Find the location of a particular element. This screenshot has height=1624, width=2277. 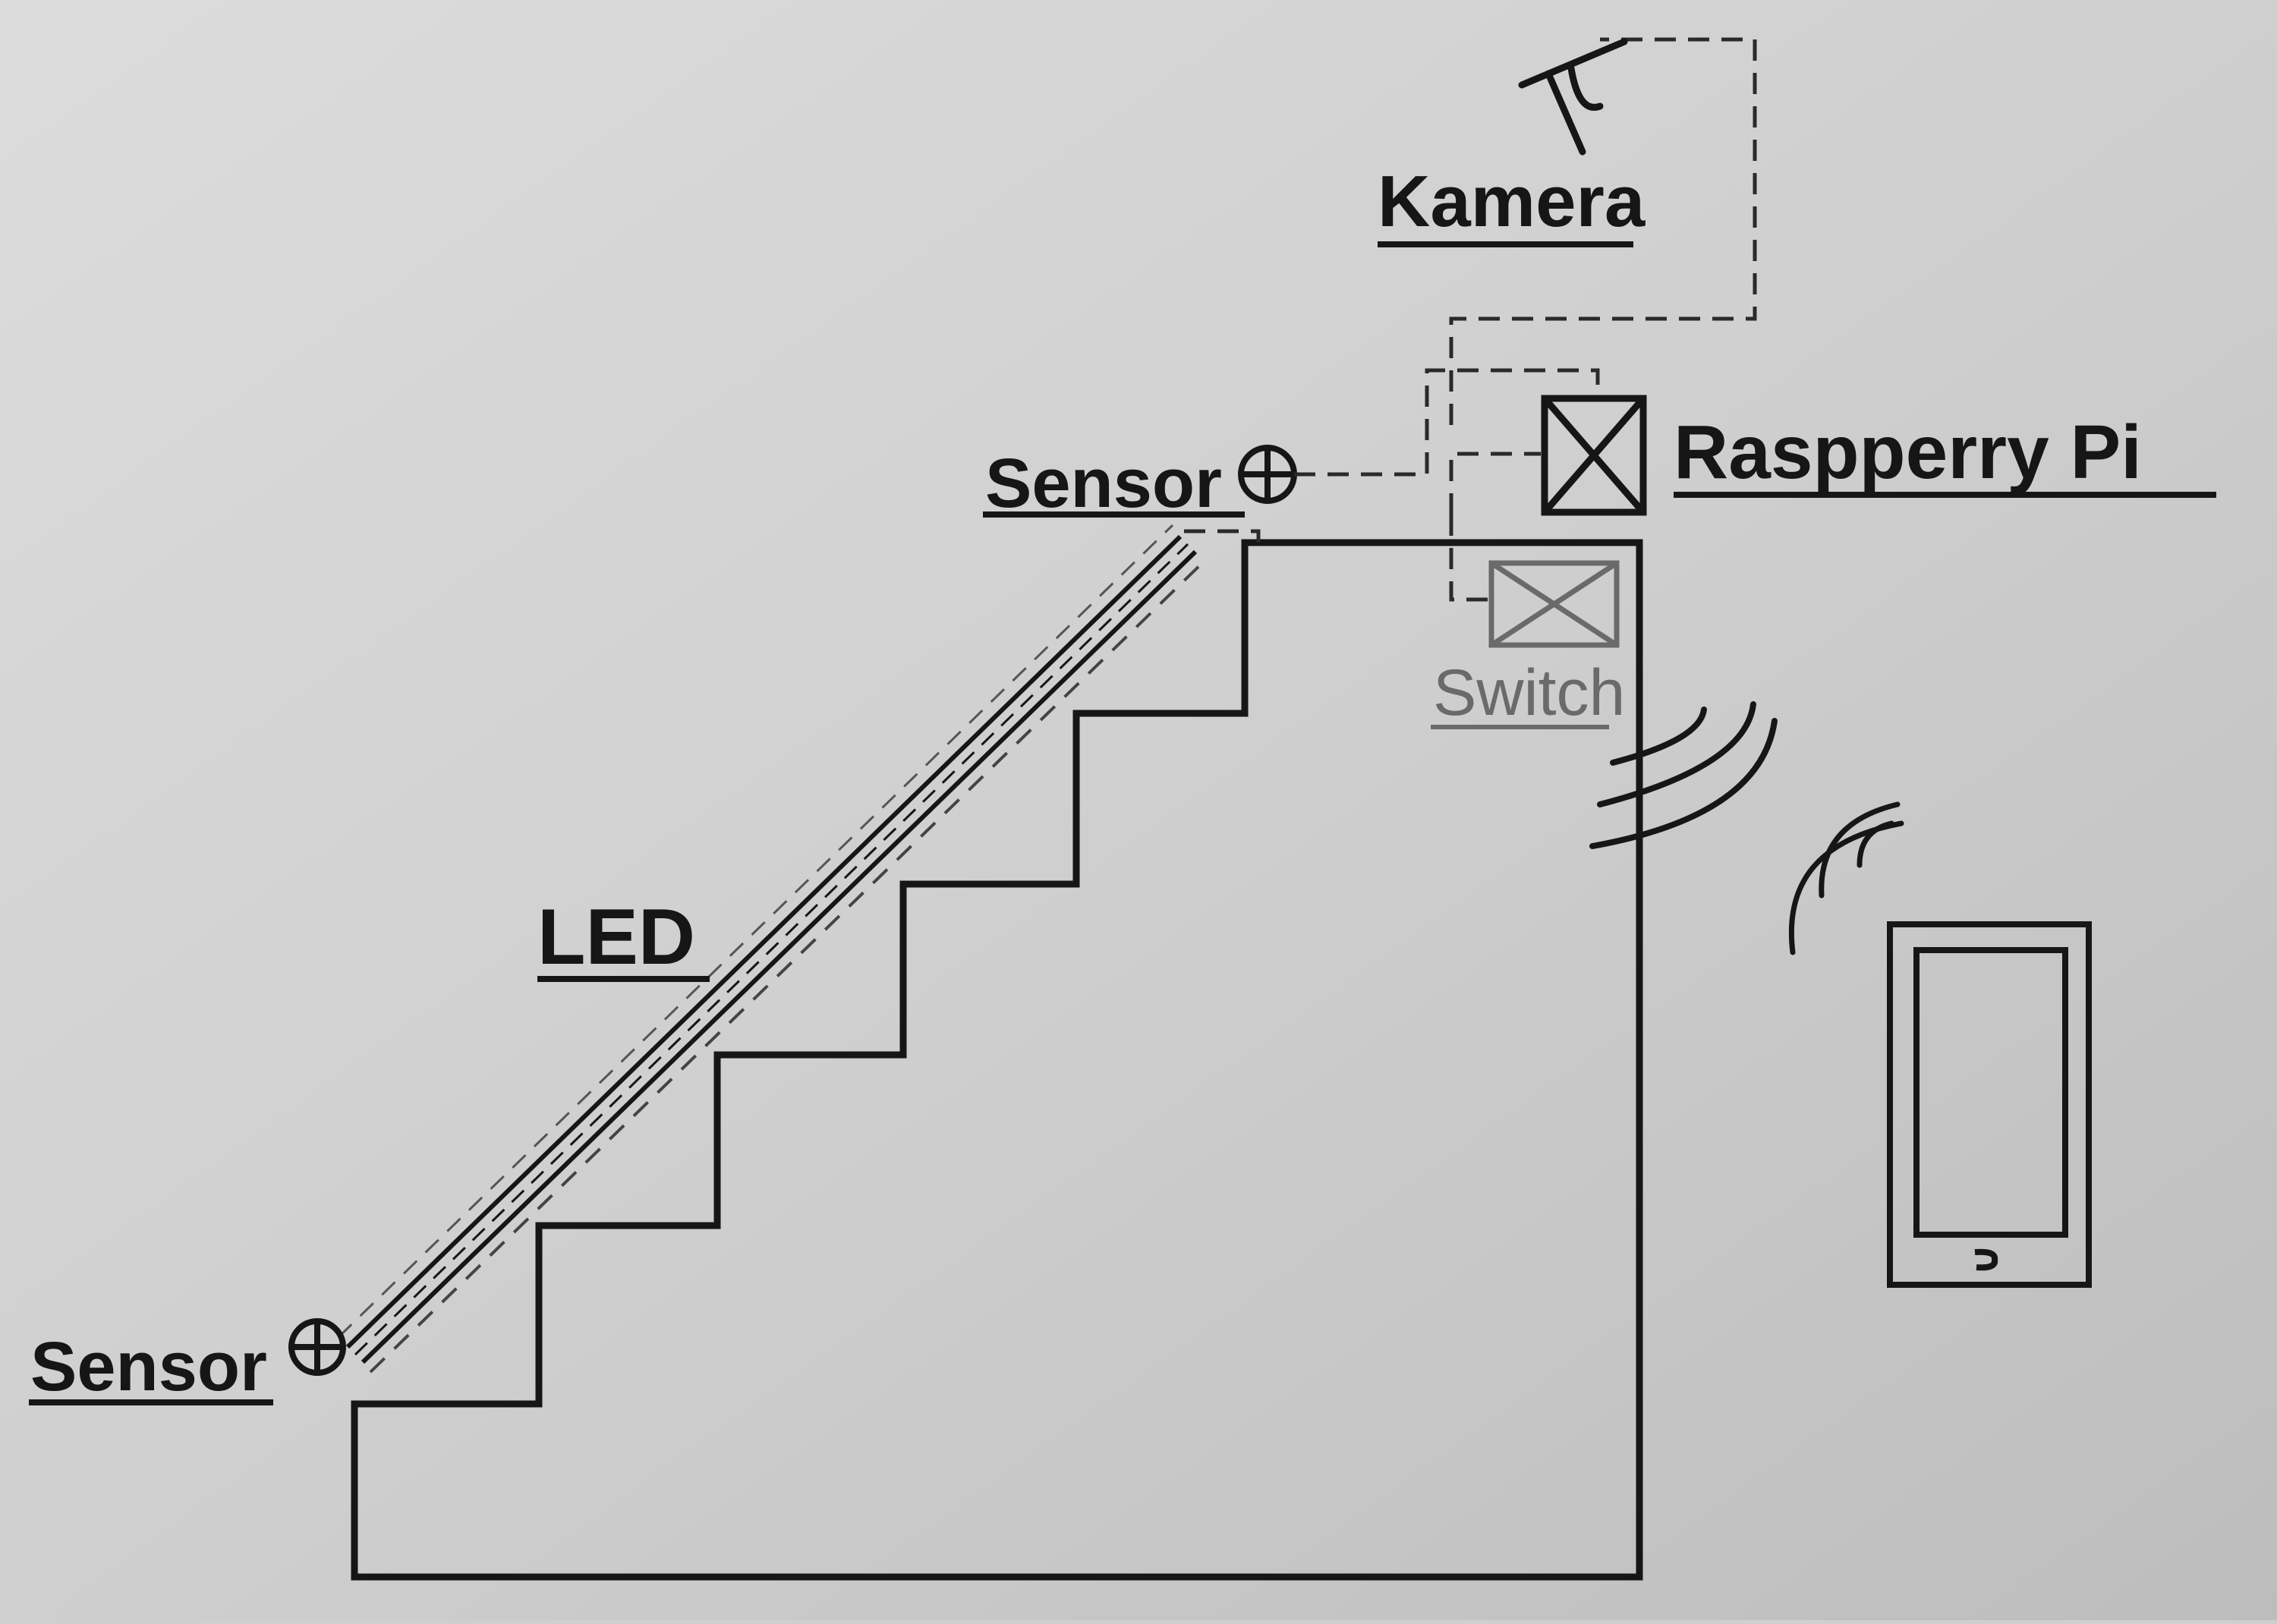

camera: Kamera is located at coordinates (1512, 142).